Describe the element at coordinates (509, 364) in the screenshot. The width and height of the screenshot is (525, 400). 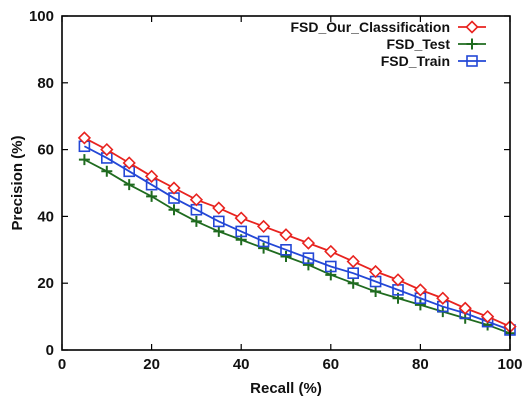
I see `x-tick-label: 100` at that location.